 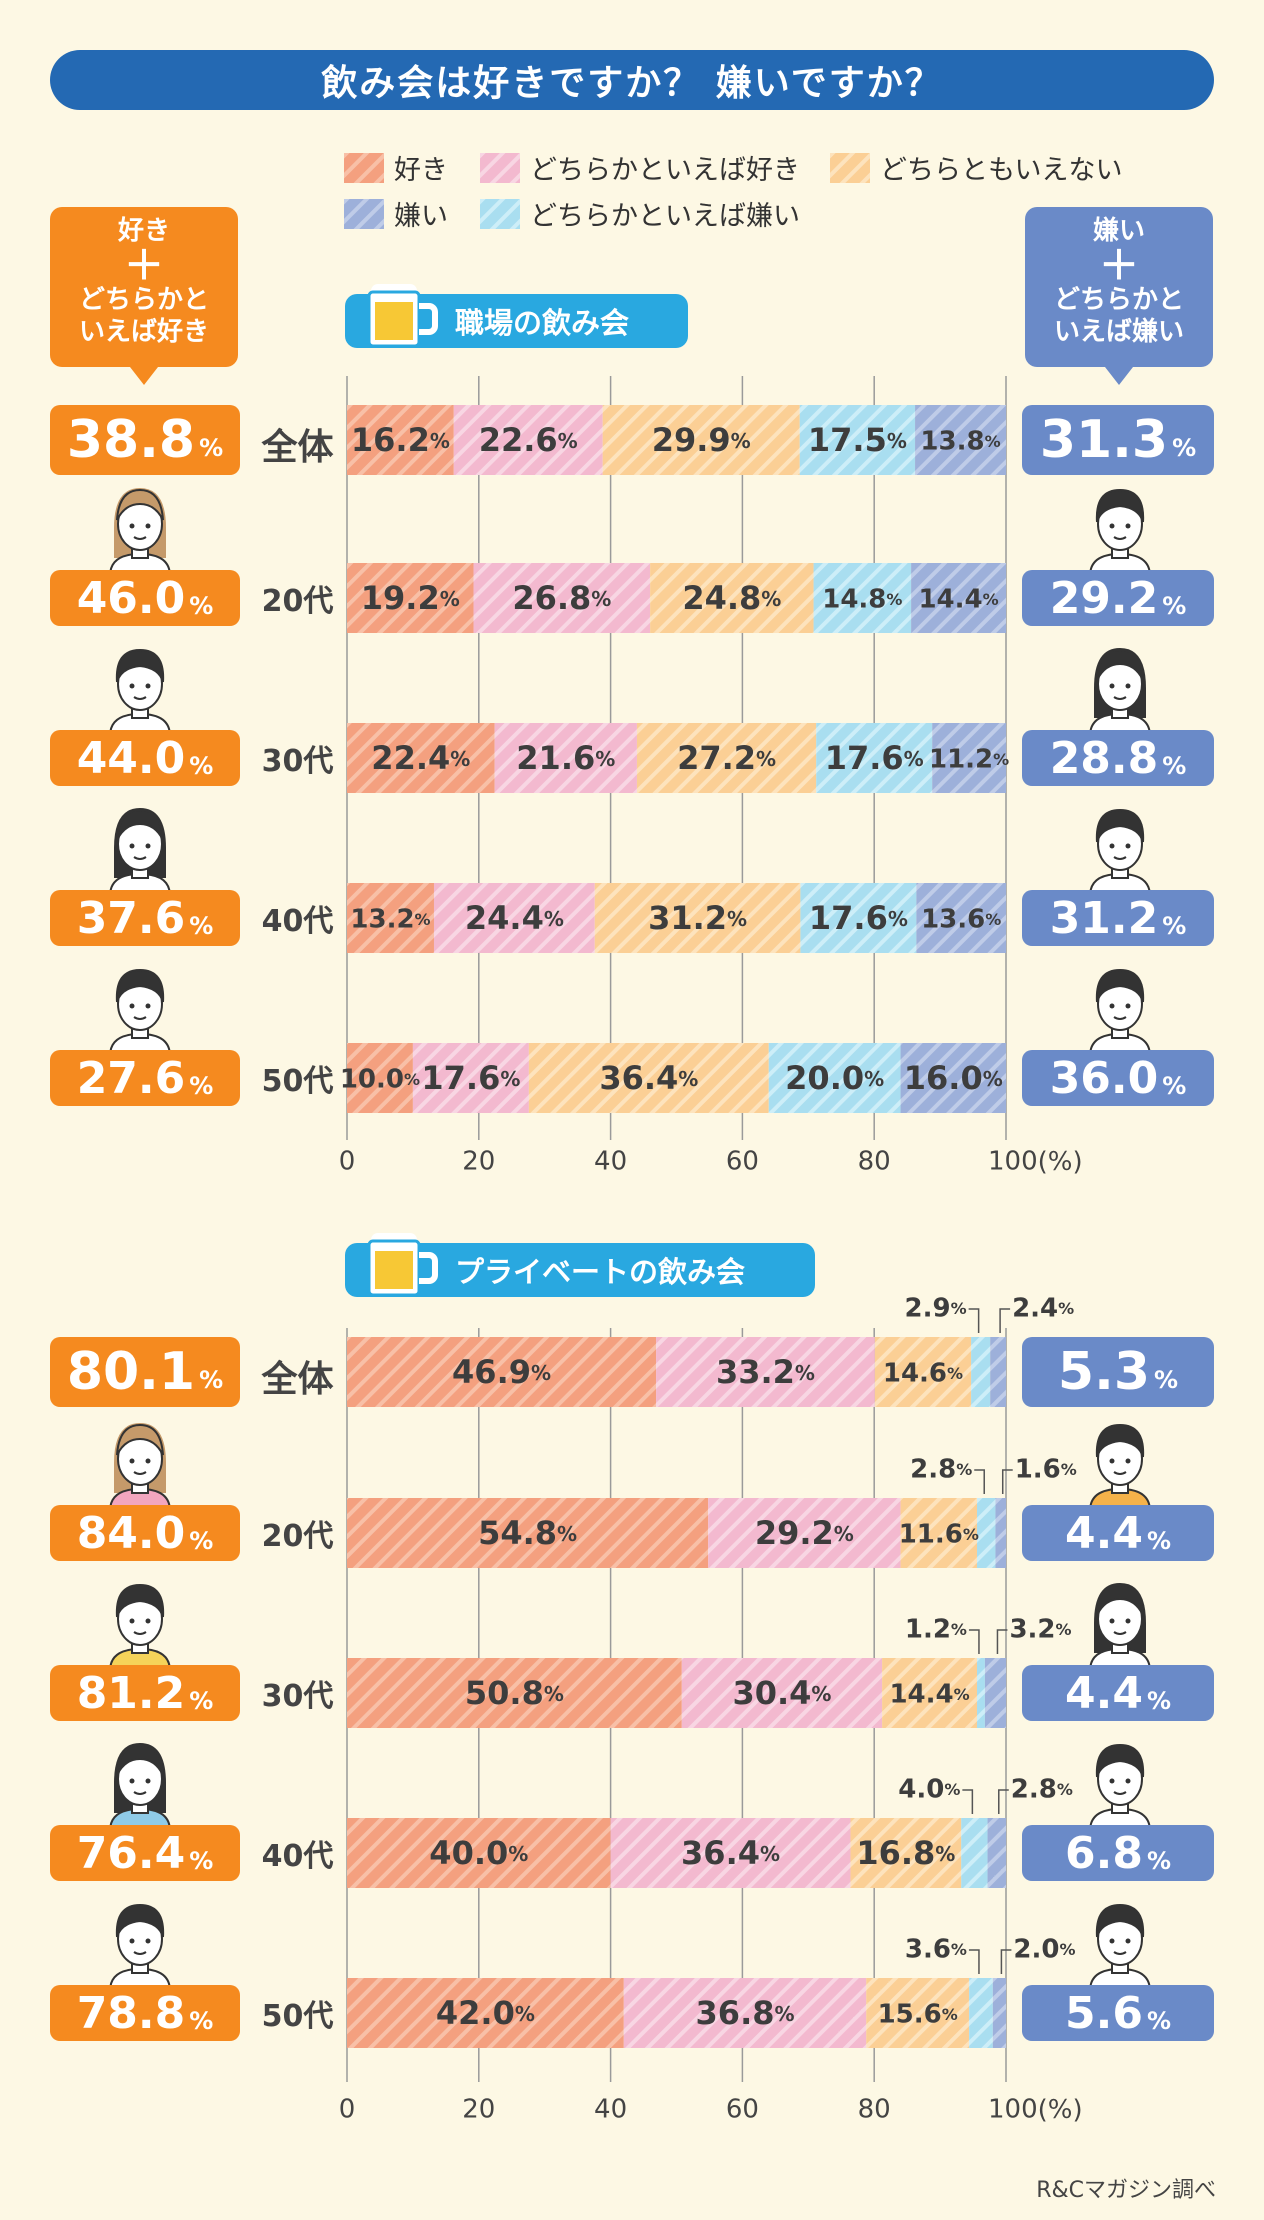 I want to click on private-label-2-like-unit: %, so click(x=554, y=1694).